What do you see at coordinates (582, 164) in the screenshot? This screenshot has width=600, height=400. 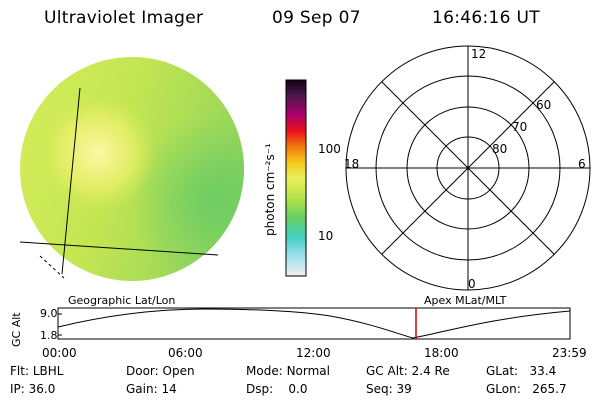 I see `mlt-label-6: 6` at bounding box center [582, 164].